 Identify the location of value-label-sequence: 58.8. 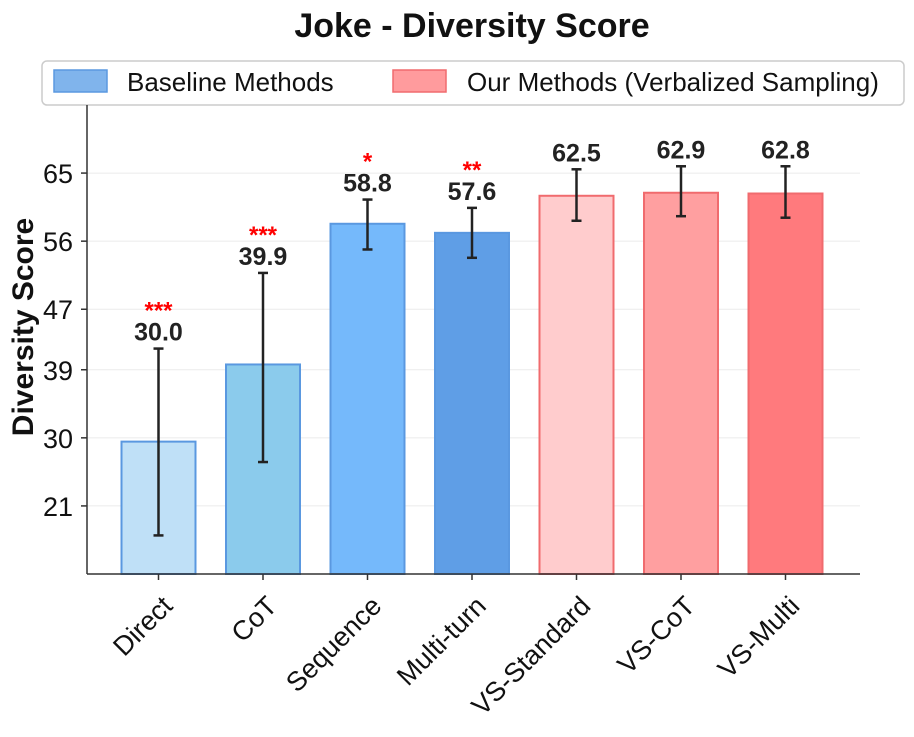
(367, 184).